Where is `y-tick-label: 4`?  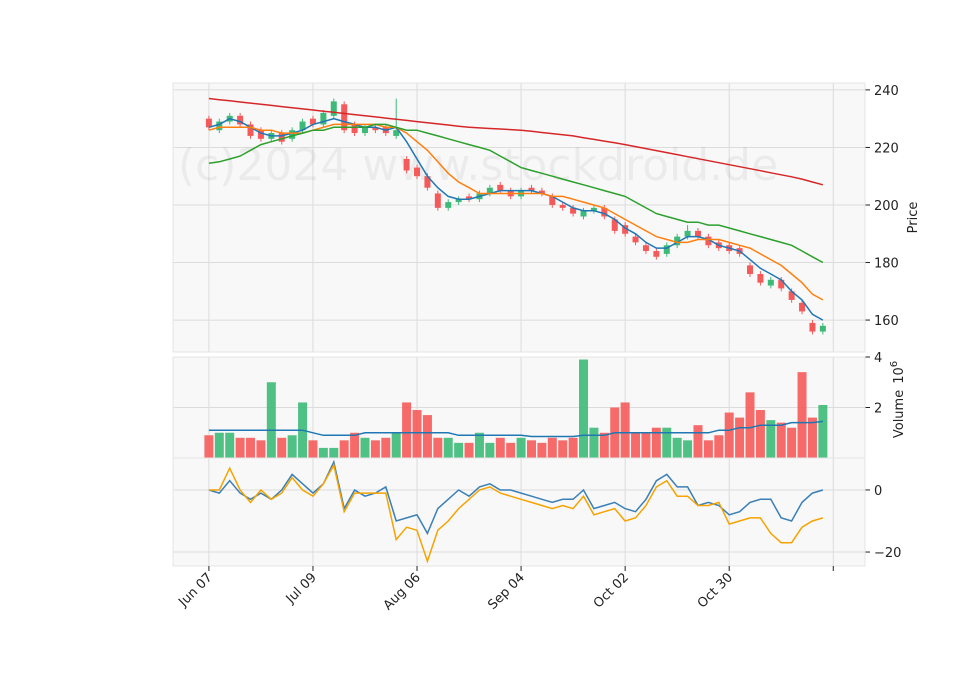 y-tick-label: 4 is located at coordinates (878, 358).